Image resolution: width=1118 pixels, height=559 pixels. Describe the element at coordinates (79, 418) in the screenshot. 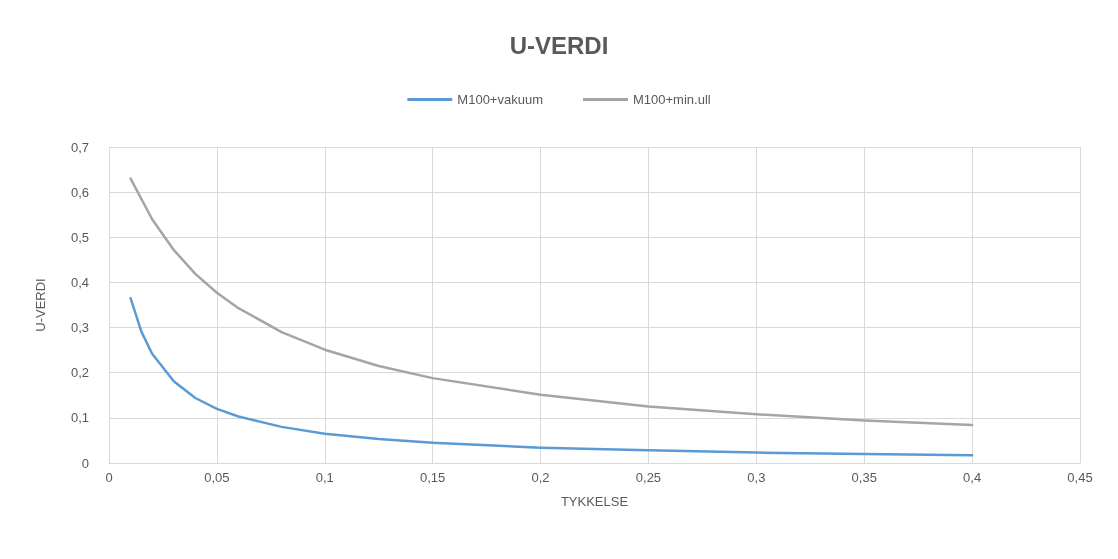

I see `y-tick-label: 0,1` at that location.